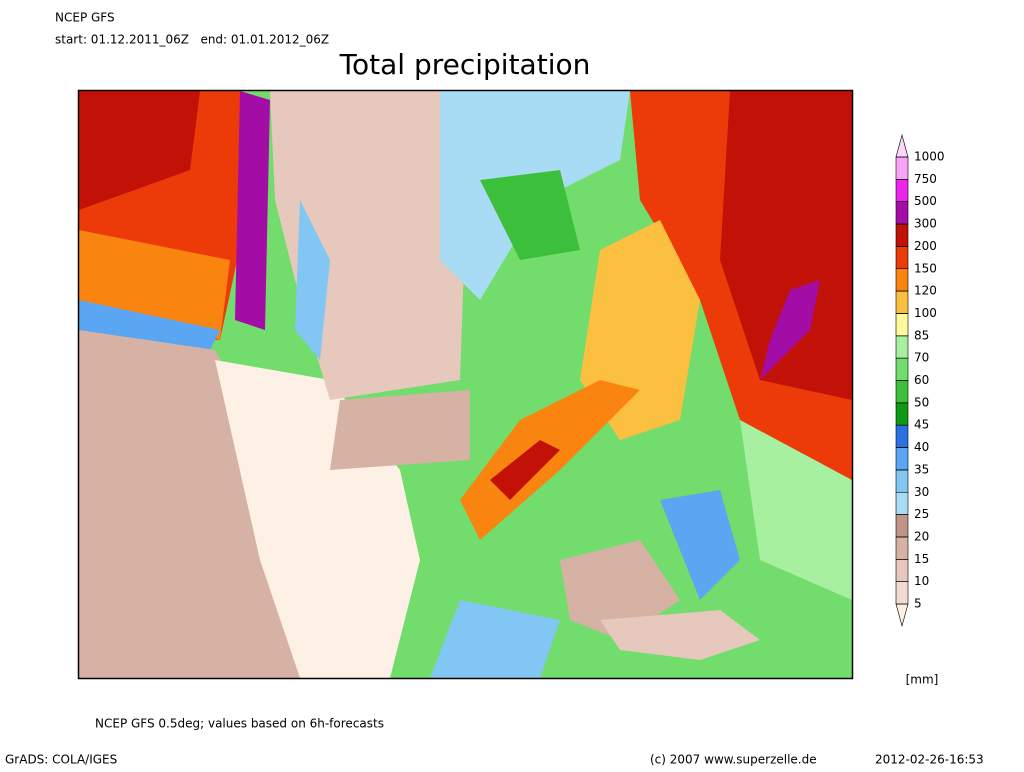  What do you see at coordinates (929, 157) in the screenshot?
I see `colorbar-tick-label: 1000` at bounding box center [929, 157].